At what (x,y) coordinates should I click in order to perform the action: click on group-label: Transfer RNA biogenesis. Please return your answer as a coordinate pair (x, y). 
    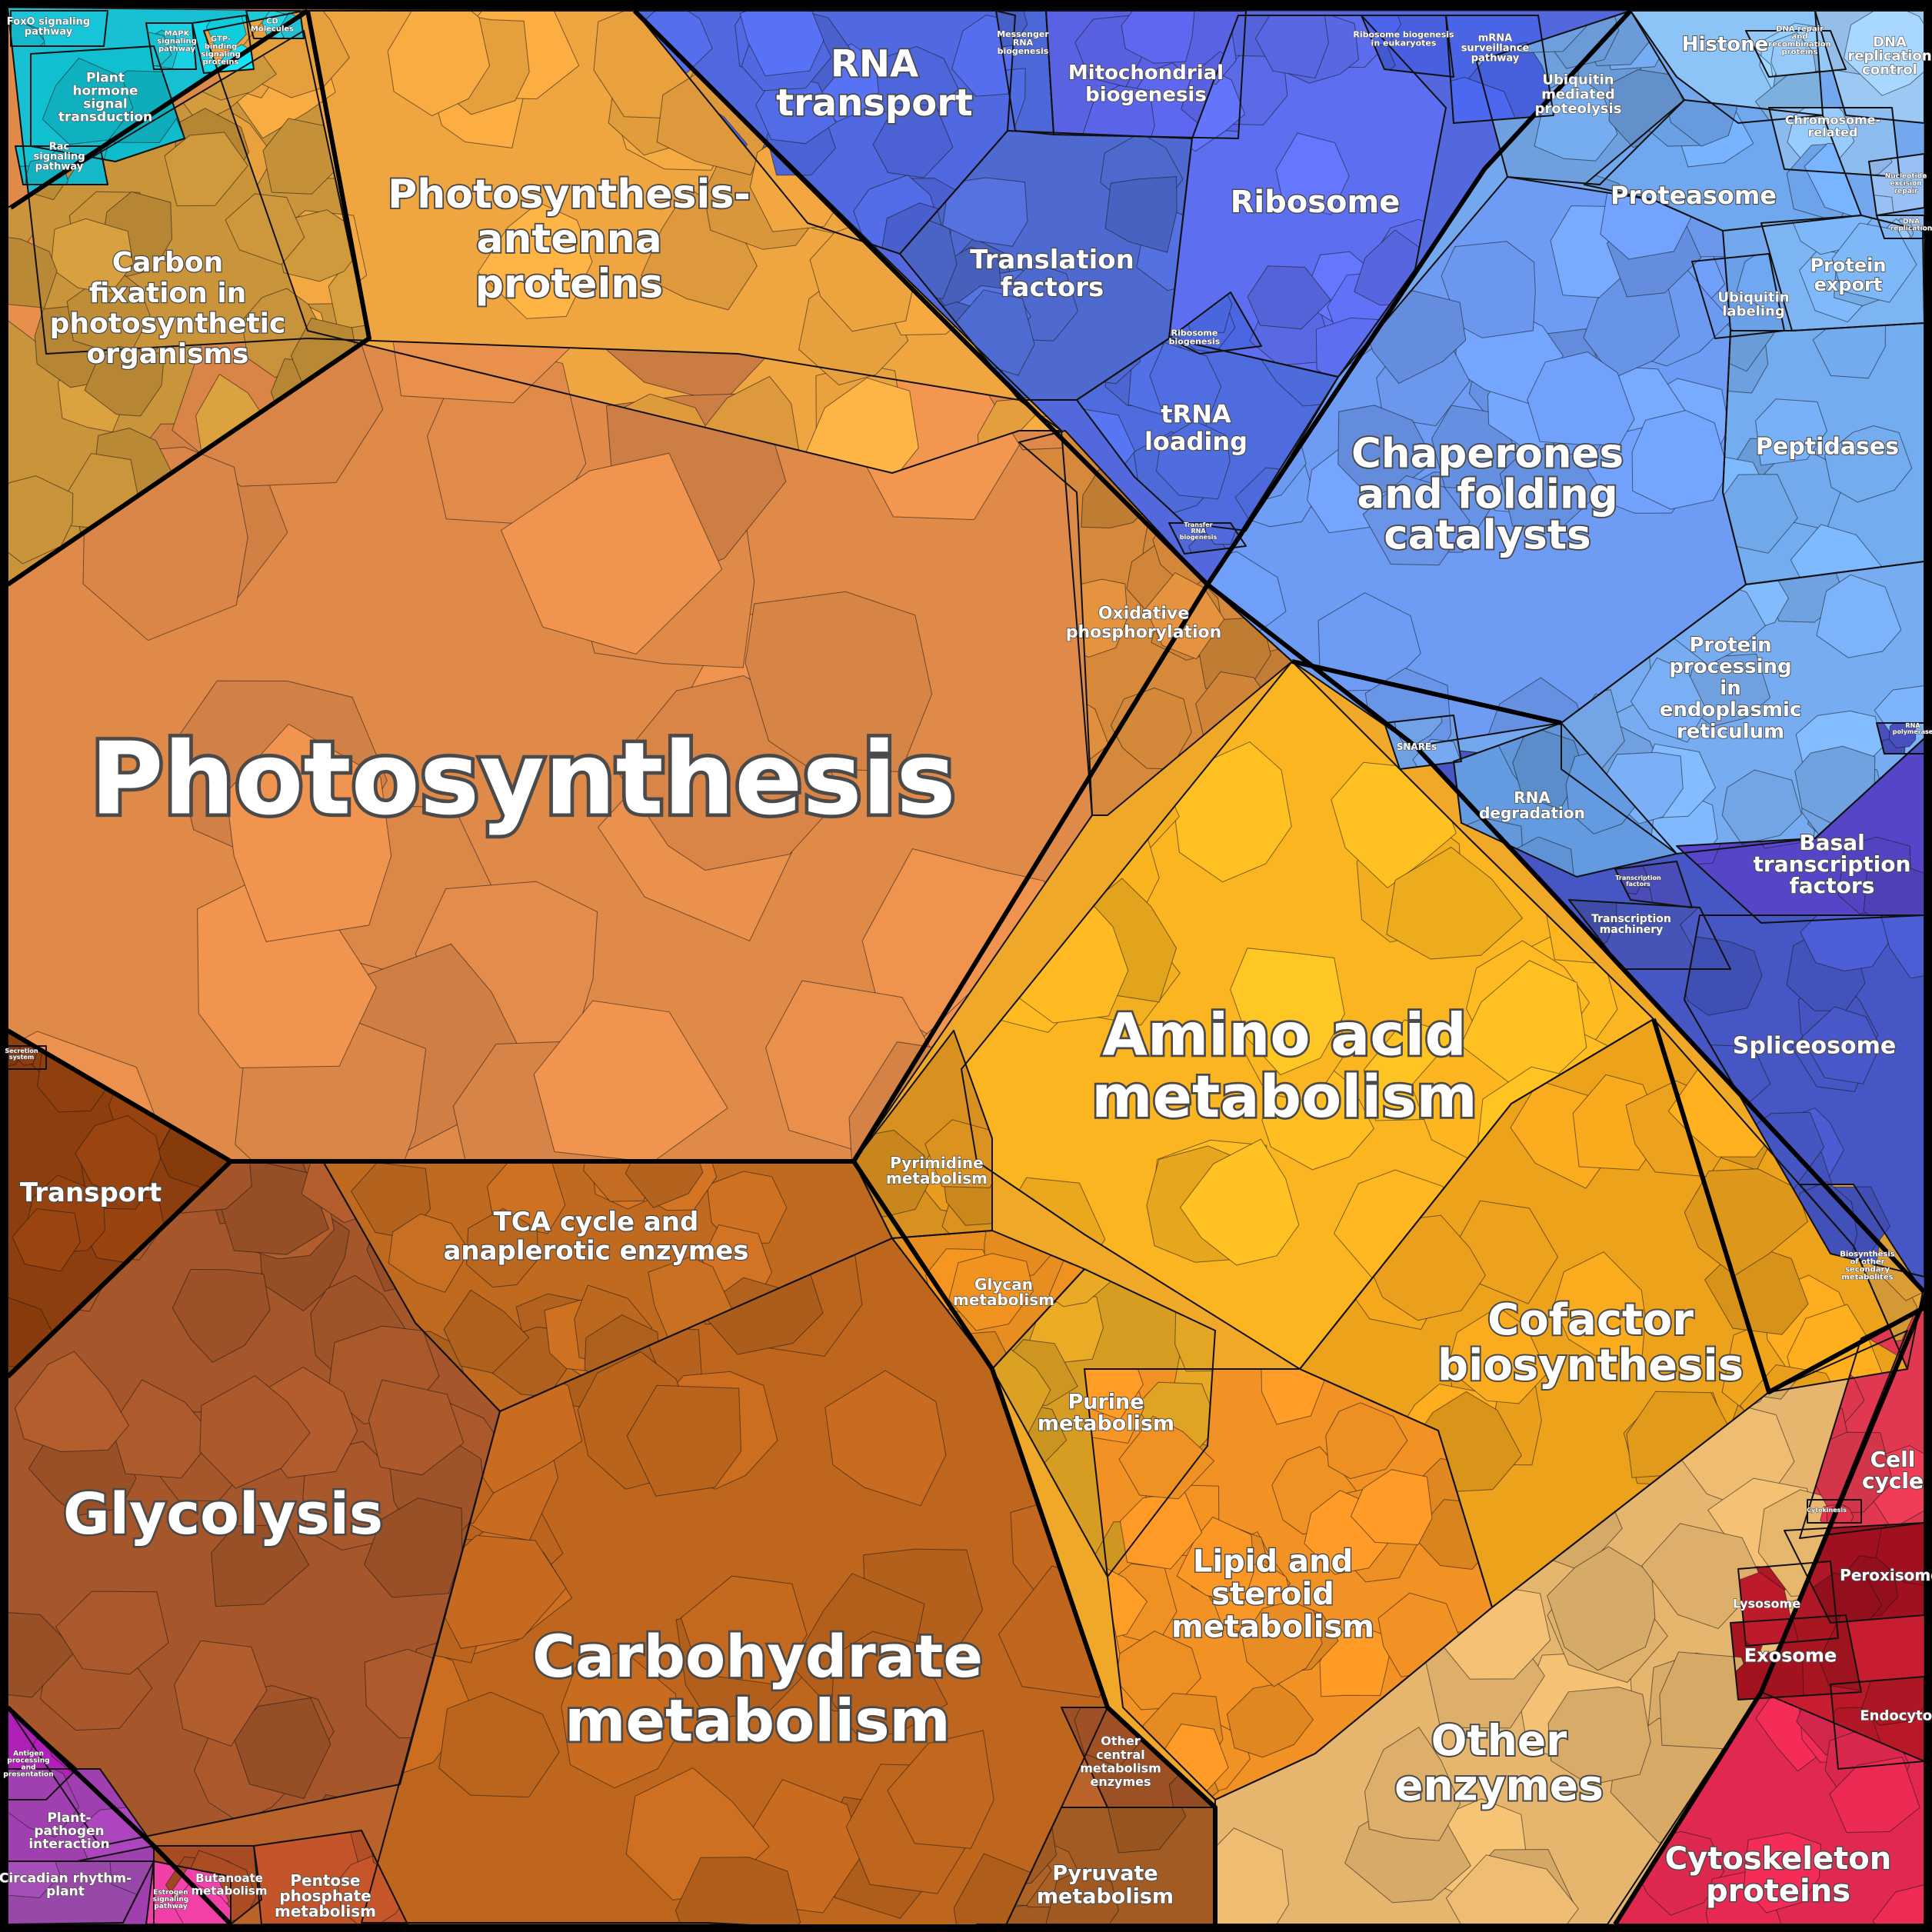
    Looking at the image, I should click on (1198, 531).